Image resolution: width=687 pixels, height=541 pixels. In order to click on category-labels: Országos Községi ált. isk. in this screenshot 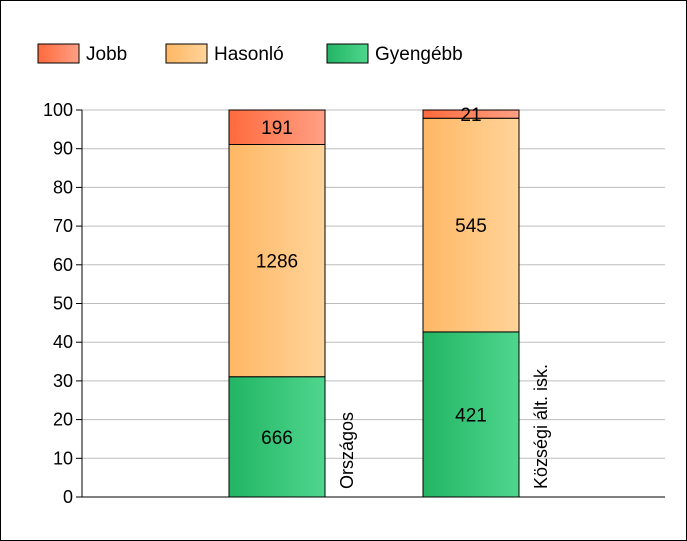, I will do `click(444, 426)`.